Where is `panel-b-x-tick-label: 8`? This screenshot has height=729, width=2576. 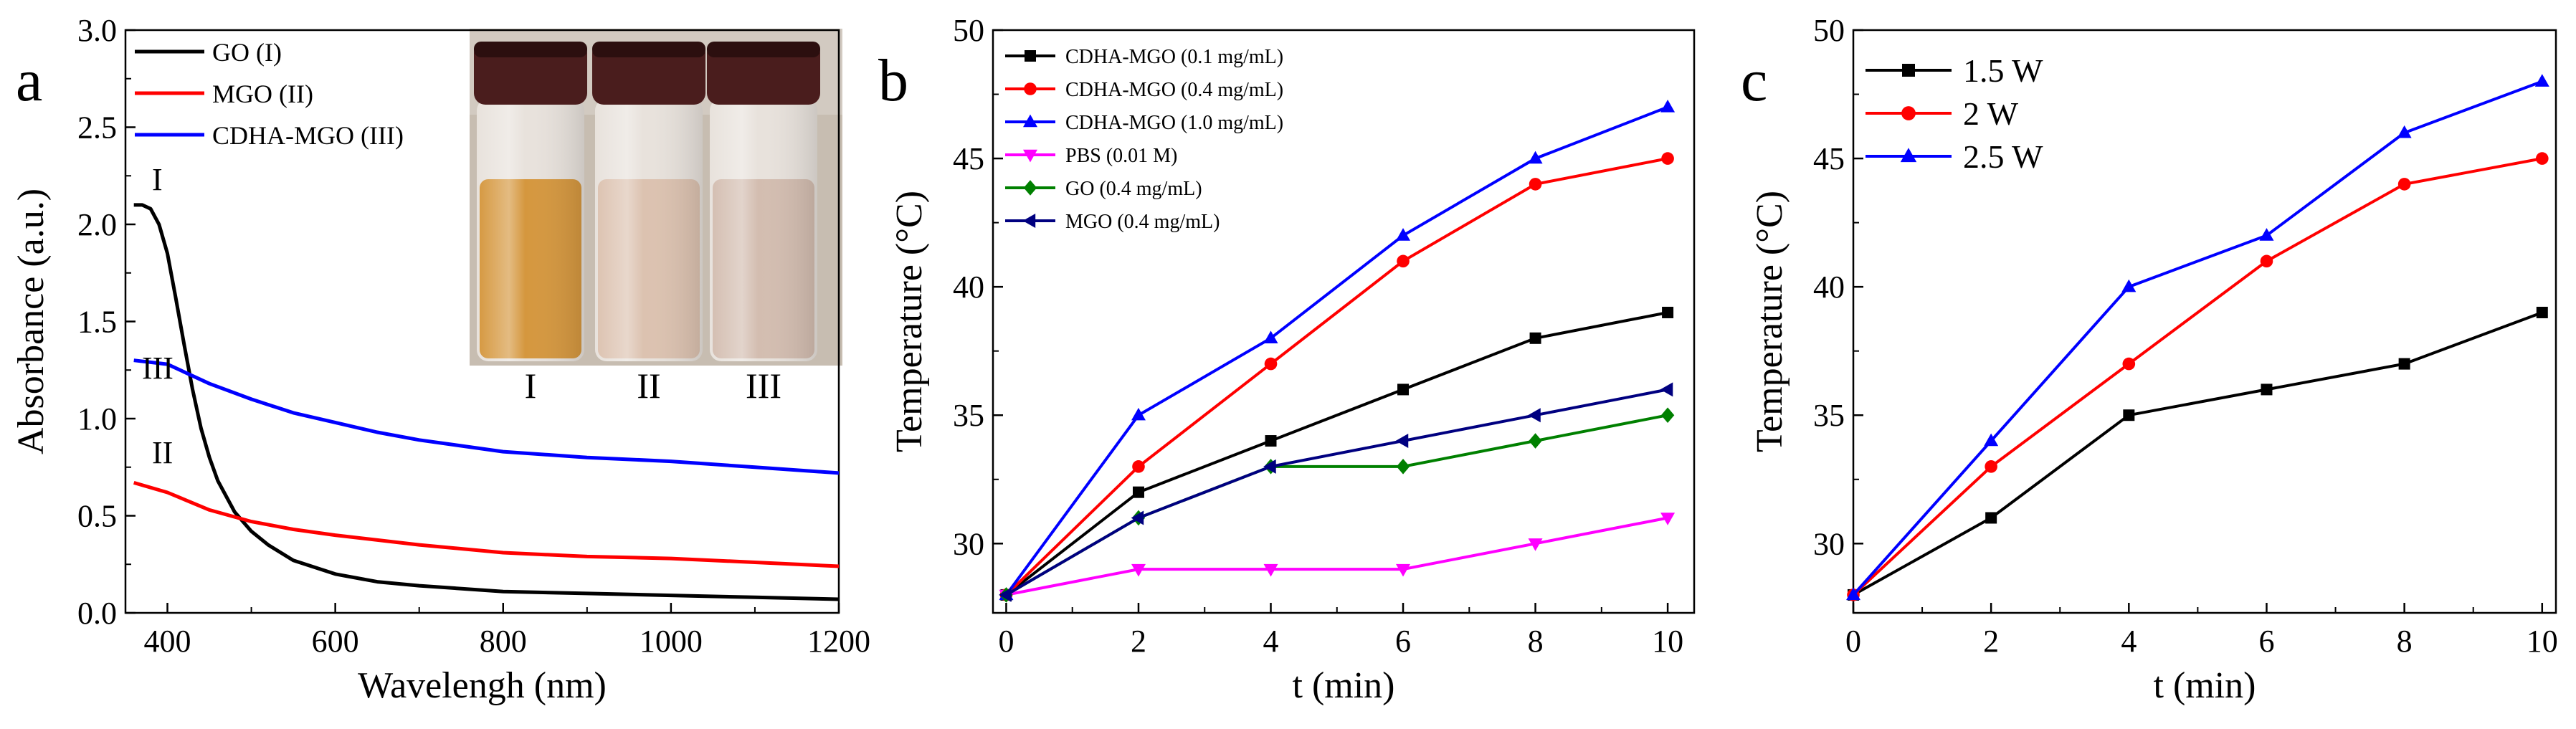 panel-b-x-tick-label: 8 is located at coordinates (1536, 641).